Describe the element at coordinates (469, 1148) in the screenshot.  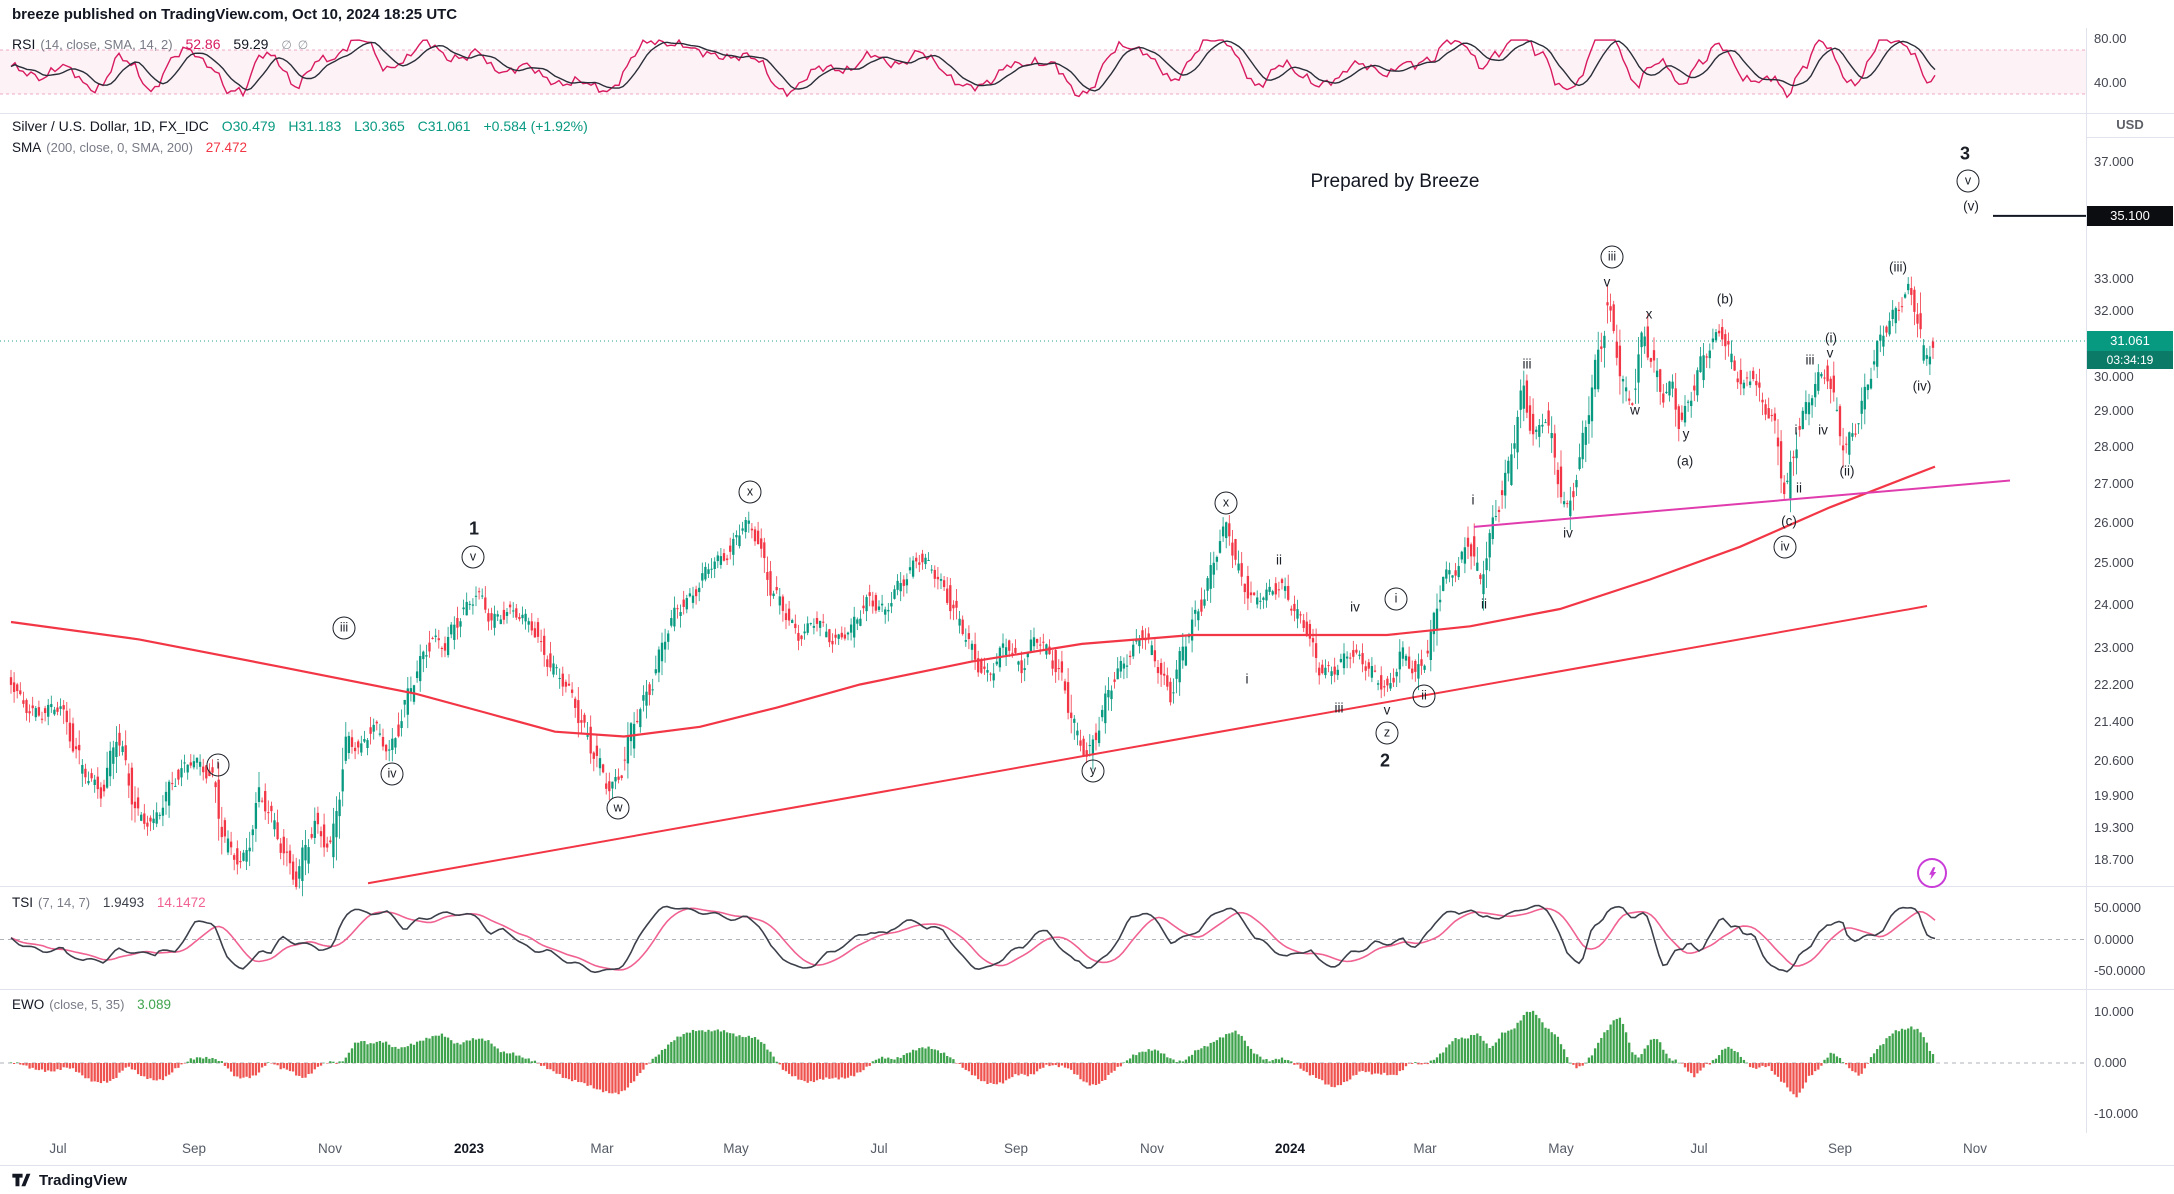
I see `time-axis-label: 2023` at that location.